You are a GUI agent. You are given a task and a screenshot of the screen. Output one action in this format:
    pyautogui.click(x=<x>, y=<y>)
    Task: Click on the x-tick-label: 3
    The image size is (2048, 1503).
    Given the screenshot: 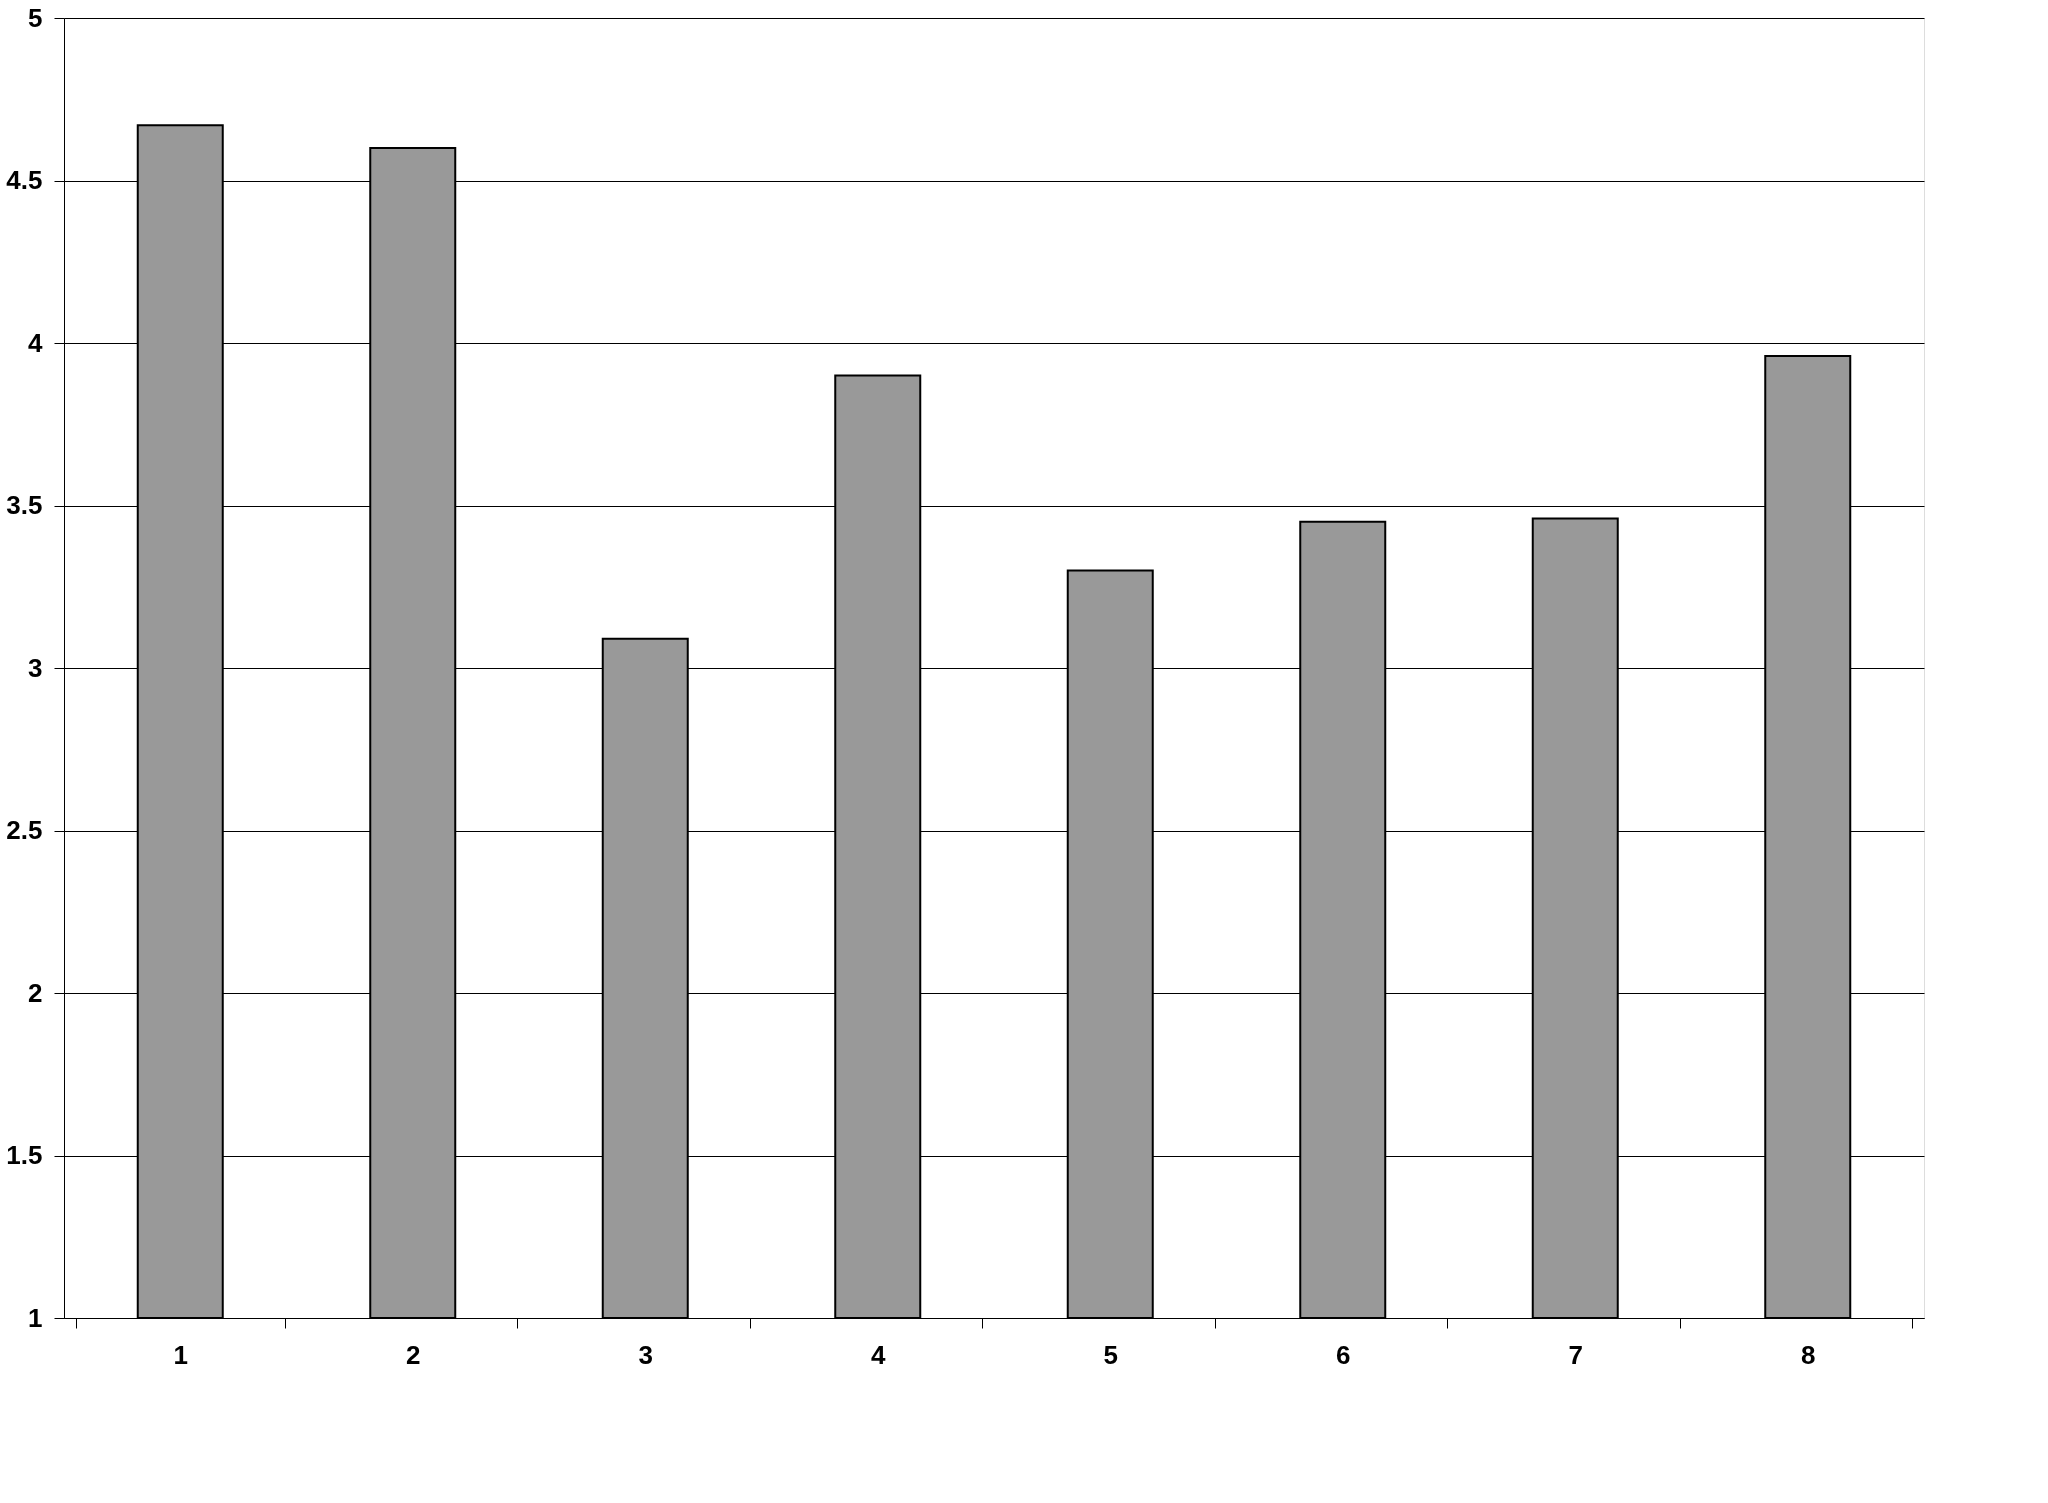 What is the action you would take?
    pyautogui.click(x=645, y=1354)
    